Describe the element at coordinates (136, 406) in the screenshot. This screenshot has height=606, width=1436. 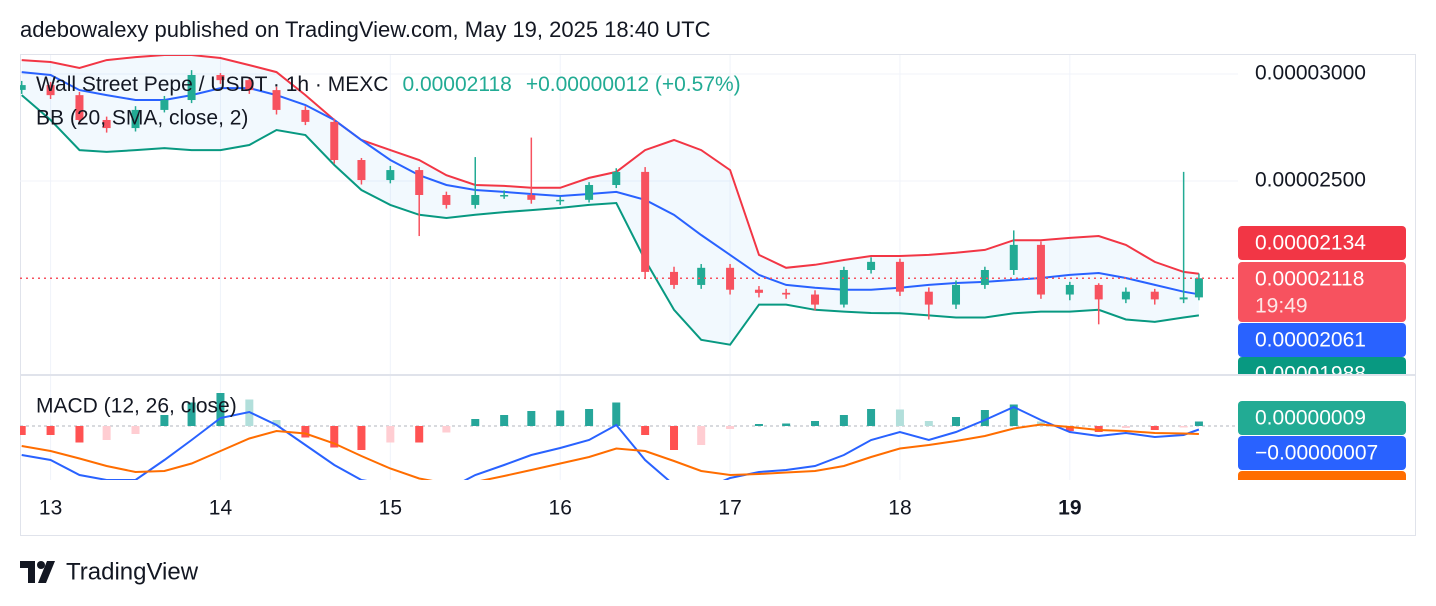
I see `macd-legend: MACD (12, 26, close)` at that location.